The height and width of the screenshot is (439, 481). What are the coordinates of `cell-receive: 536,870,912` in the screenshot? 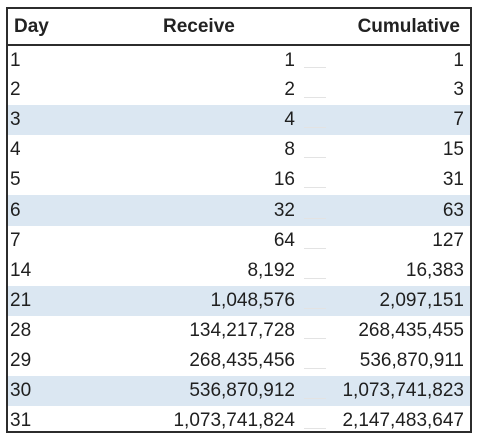 It's located at (242, 391).